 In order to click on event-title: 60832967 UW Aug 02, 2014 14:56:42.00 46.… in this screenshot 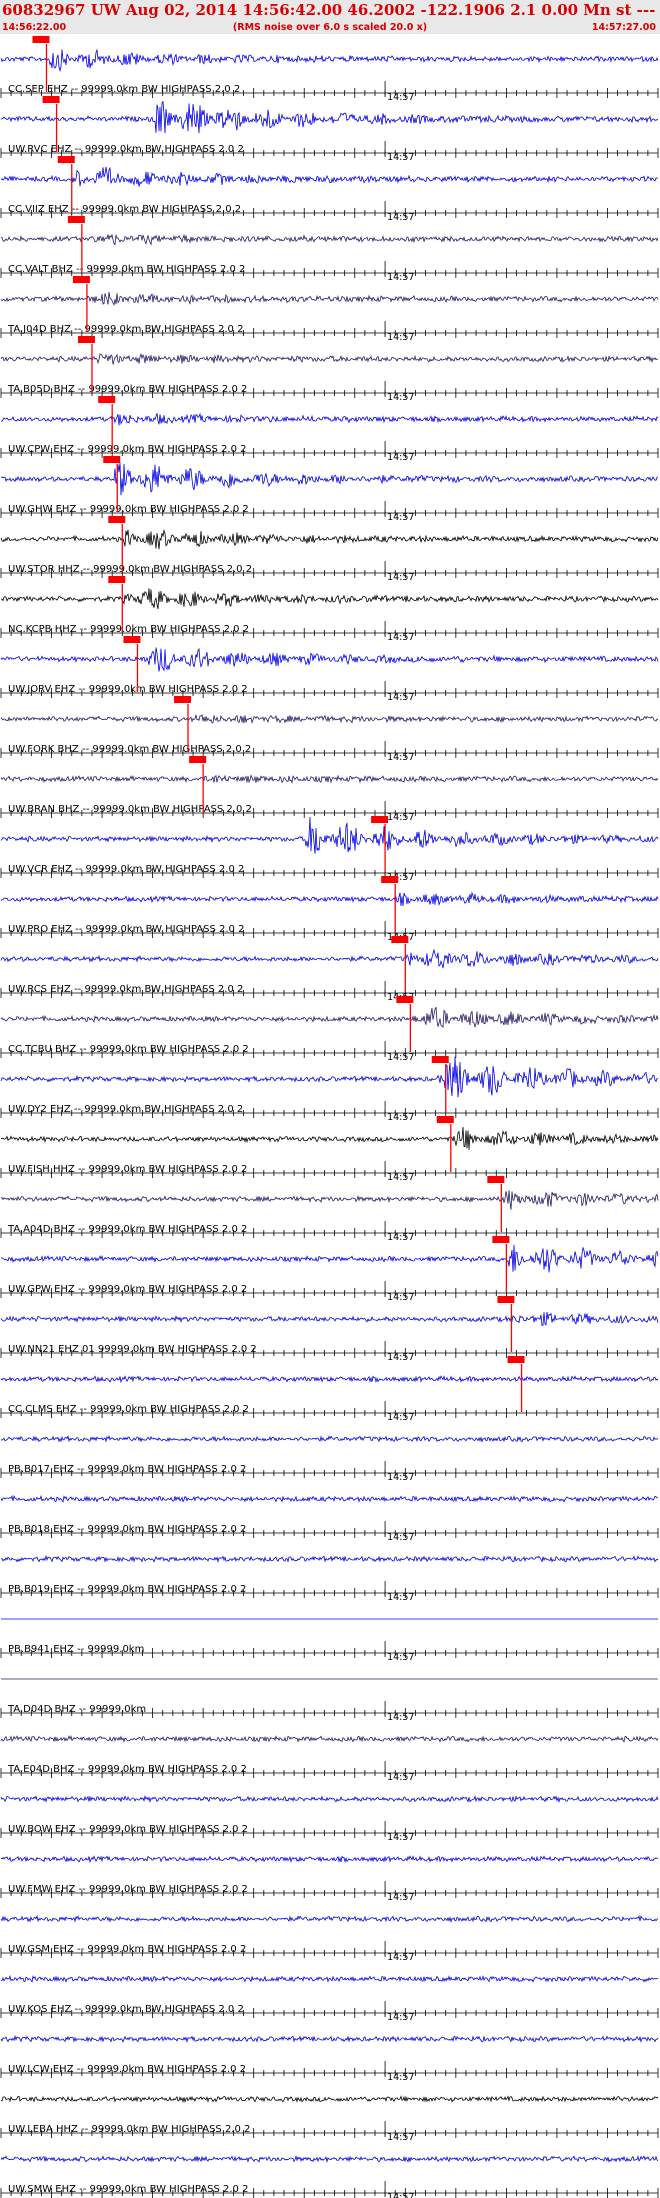, I will do `click(330, 10)`.